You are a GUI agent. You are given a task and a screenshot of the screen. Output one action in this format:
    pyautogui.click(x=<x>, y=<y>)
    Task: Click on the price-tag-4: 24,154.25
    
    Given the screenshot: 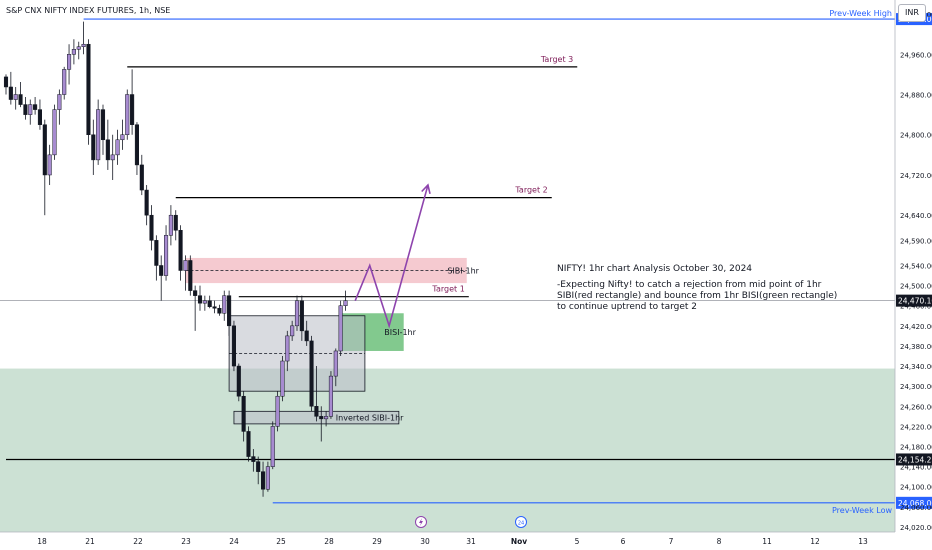 What is the action you would take?
    pyautogui.click(x=915, y=459)
    